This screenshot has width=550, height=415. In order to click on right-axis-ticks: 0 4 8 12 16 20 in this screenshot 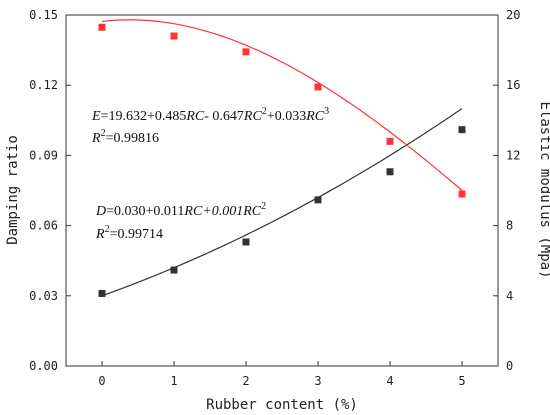, I will do `click(506, 190)`.